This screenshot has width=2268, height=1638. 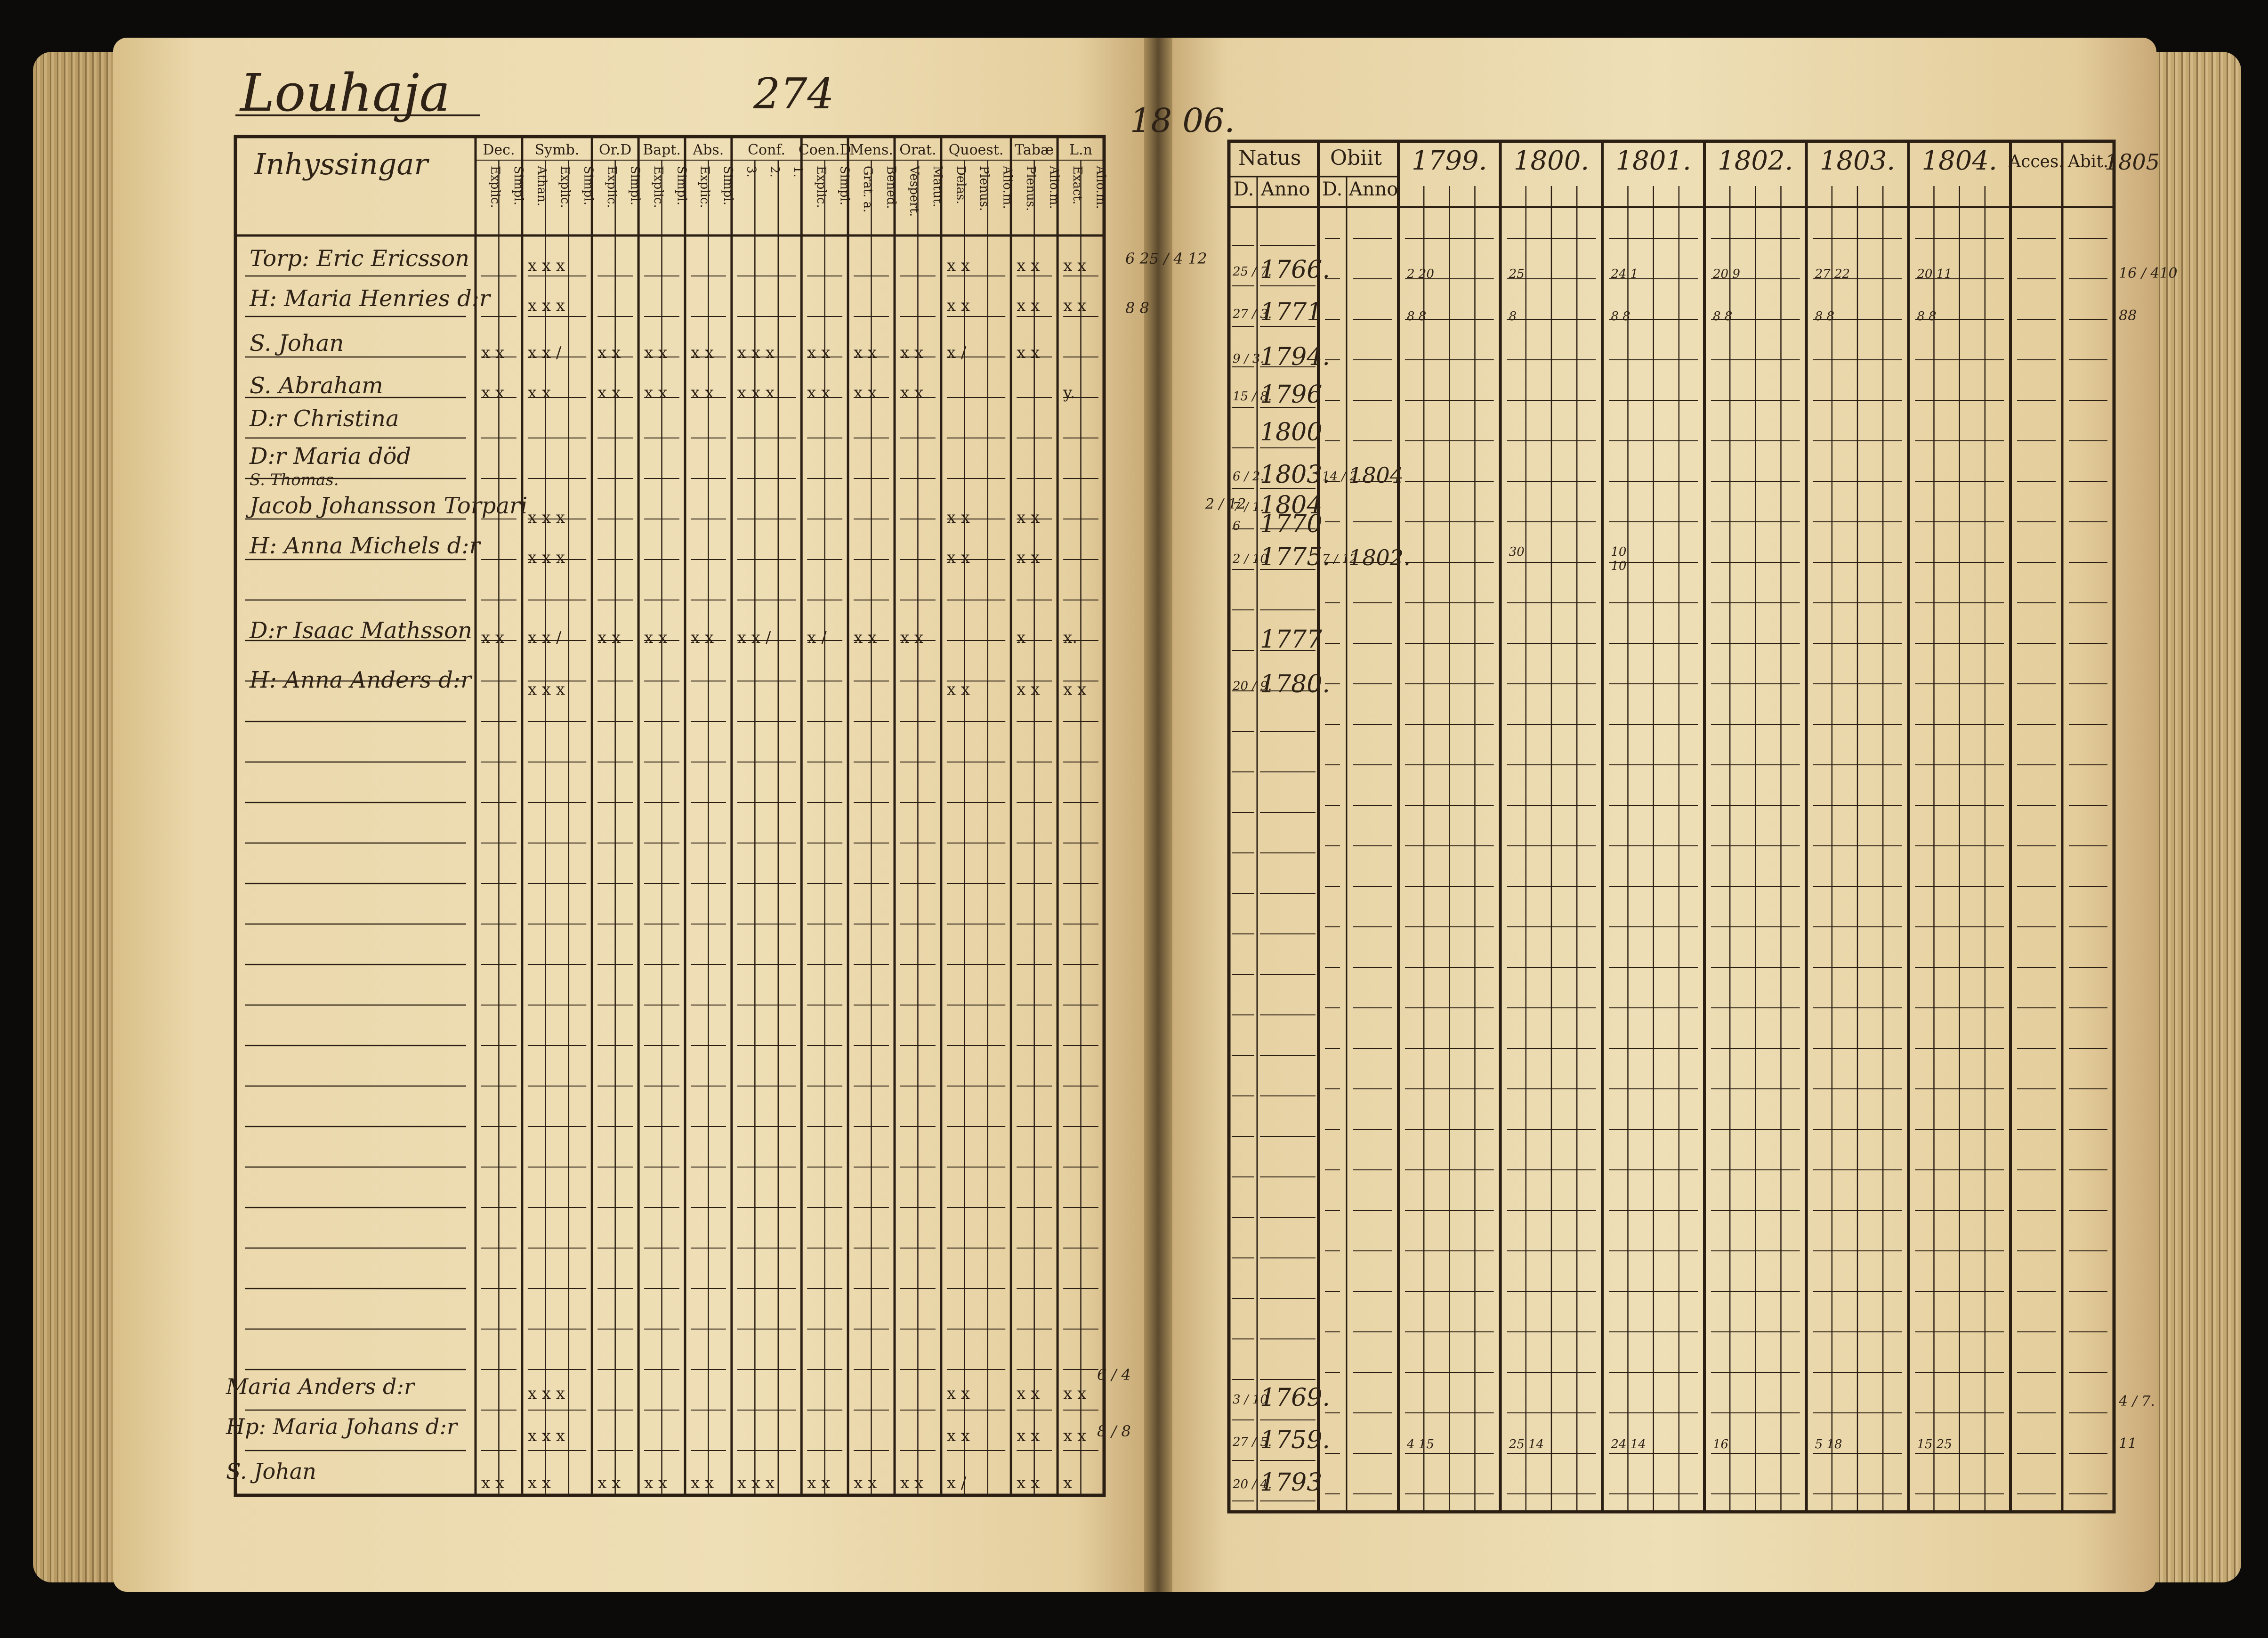 I want to click on margin-note: 8 / 8, so click(x=1114, y=1431).